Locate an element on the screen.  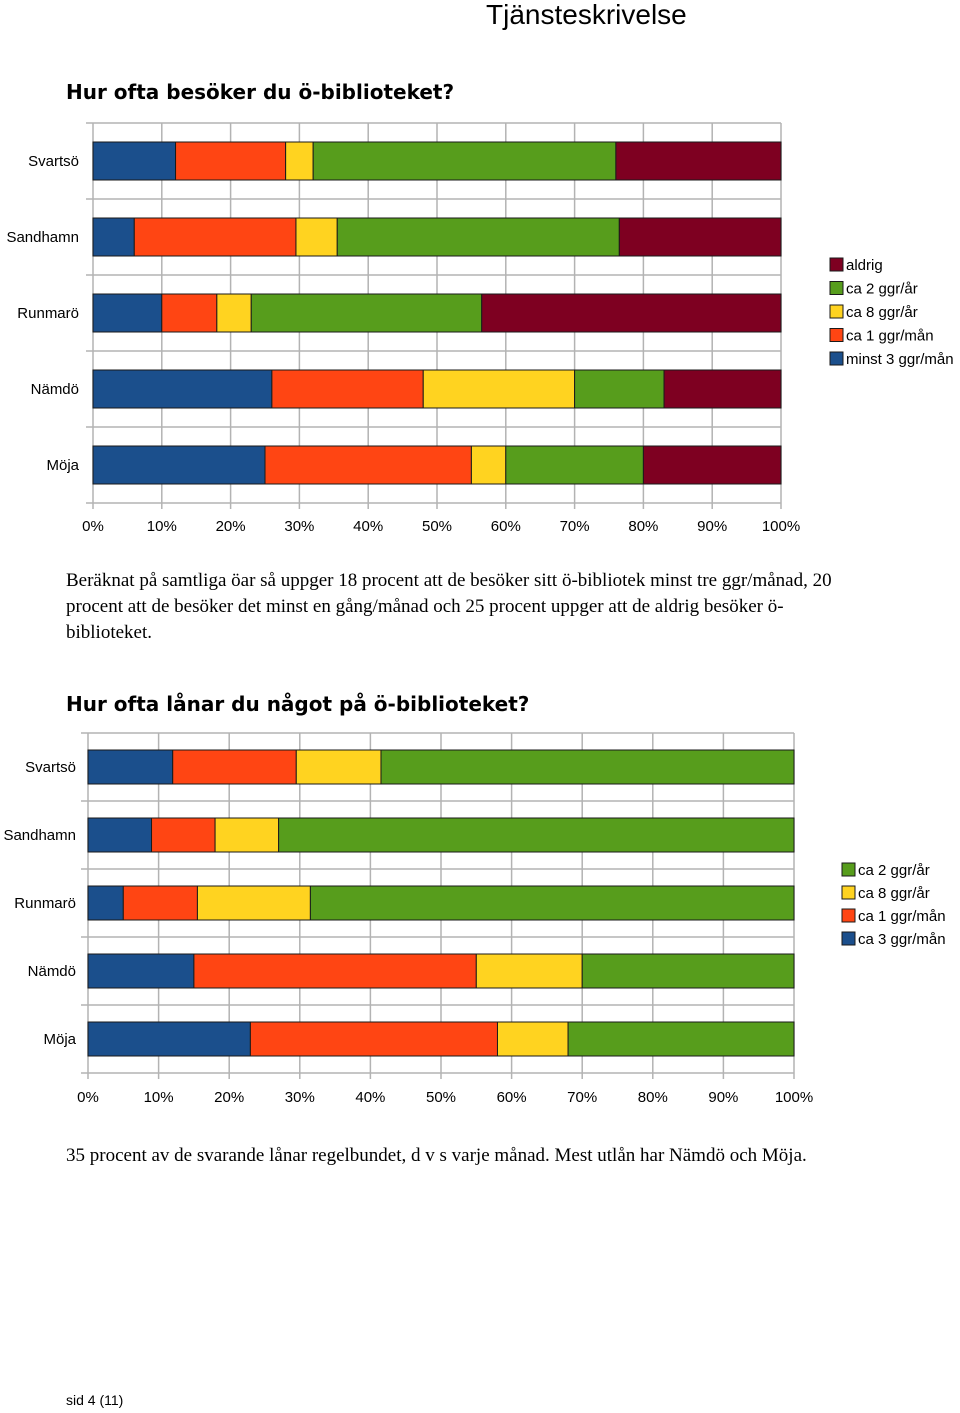
chart1-xtick-label: 10% is located at coordinates (162, 526).